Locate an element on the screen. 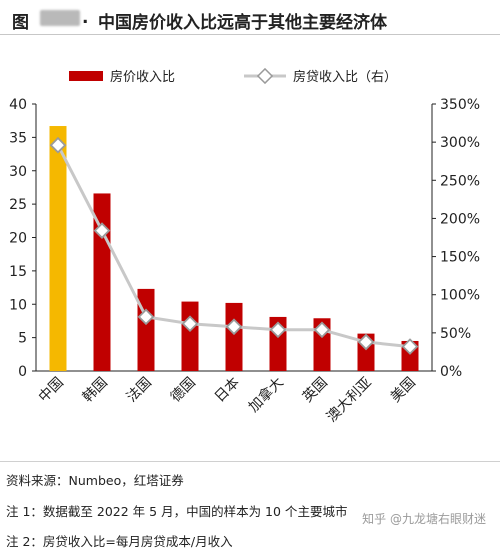 The height and width of the screenshot is (550, 500). left-tick-label: 25 is located at coordinates (18, 205).